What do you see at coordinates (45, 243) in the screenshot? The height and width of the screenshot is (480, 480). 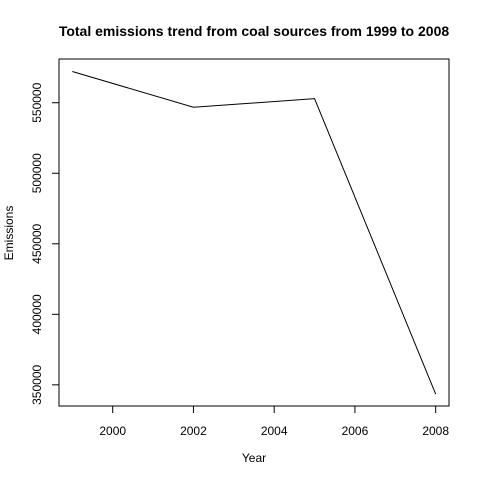 I see `y-axis: 350000 400000 450000 500000 550000` at bounding box center [45, 243].